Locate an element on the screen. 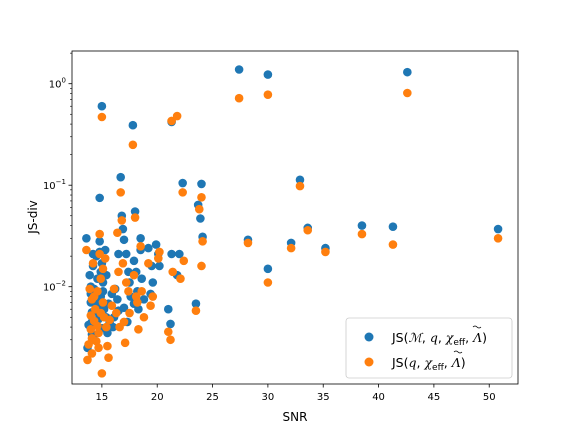 This screenshot has width=576, height=436. x-axis: 15 20 25 30 35 40 45 50 is located at coordinates (296, 393).